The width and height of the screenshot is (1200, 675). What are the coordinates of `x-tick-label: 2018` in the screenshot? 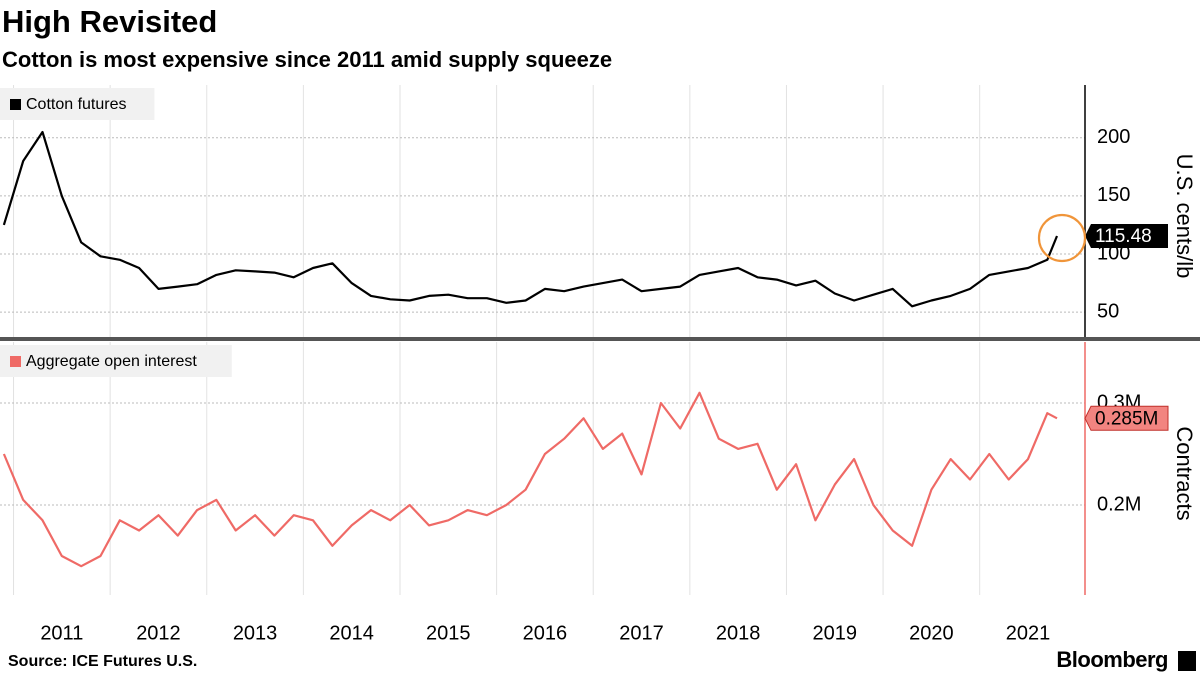 It's located at (738, 633).